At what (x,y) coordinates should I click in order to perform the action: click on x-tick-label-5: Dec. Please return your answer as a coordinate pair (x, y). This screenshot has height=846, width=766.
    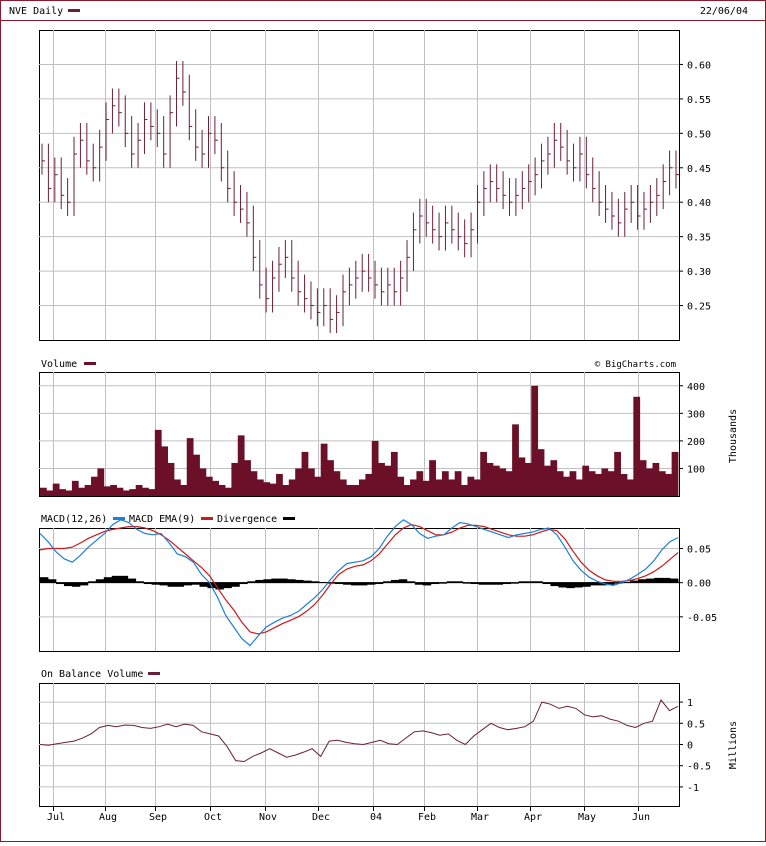
    Looking at the image, I should click on (321, 817).